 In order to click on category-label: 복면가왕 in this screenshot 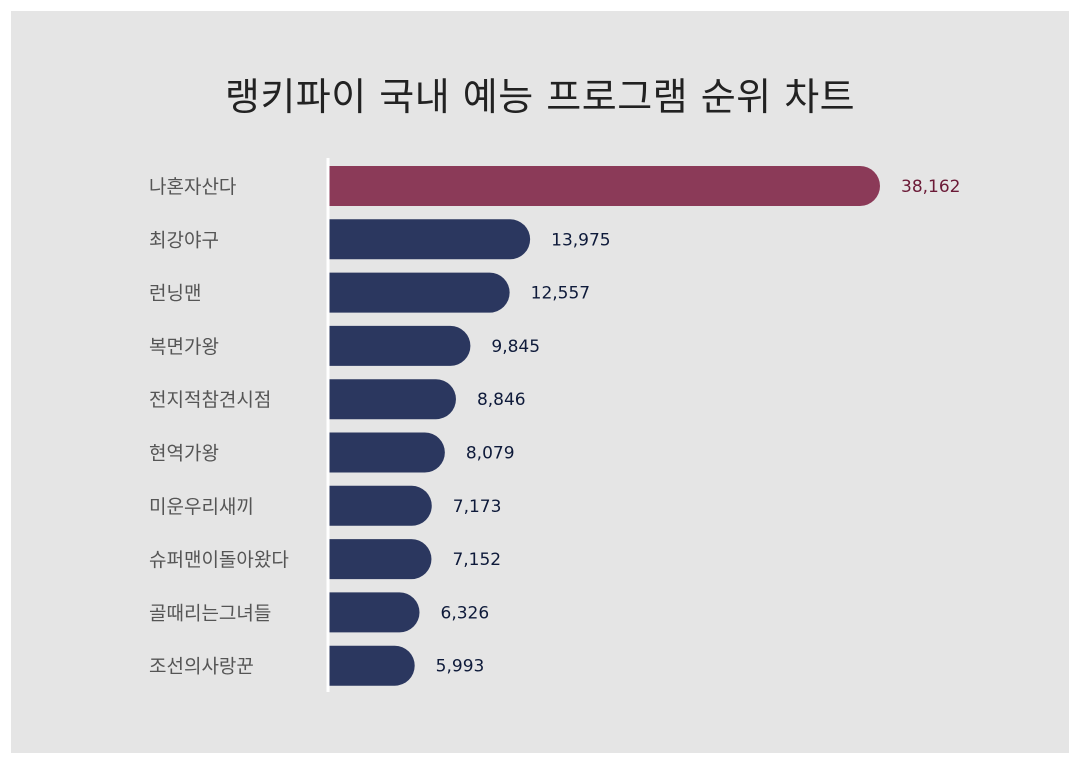, I will do `click(184, 347)`.